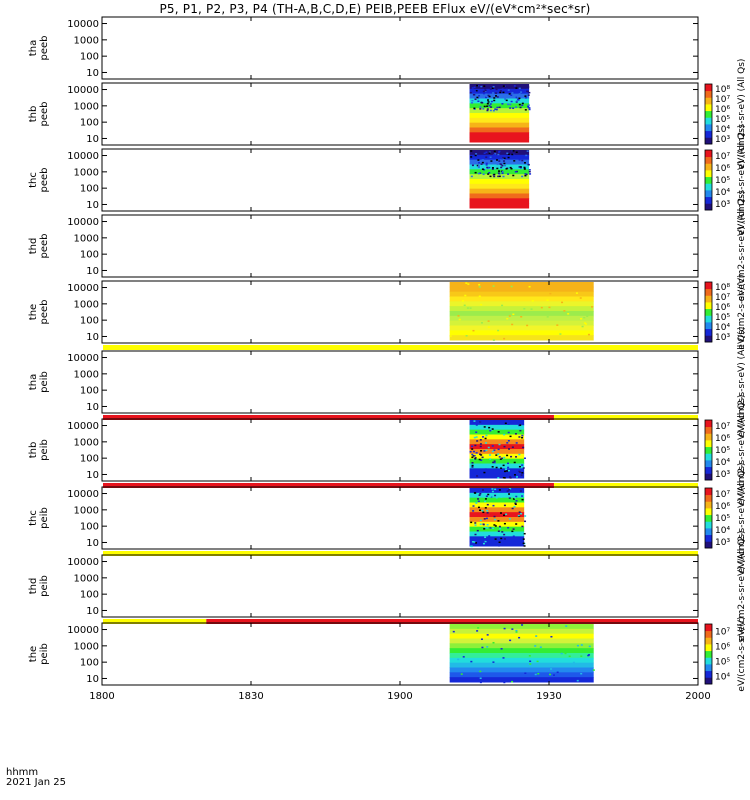 The width and height of the screenshot is (750, 800). I want to click on colorbar-tick-label: 10⁴, so click(722, 678).